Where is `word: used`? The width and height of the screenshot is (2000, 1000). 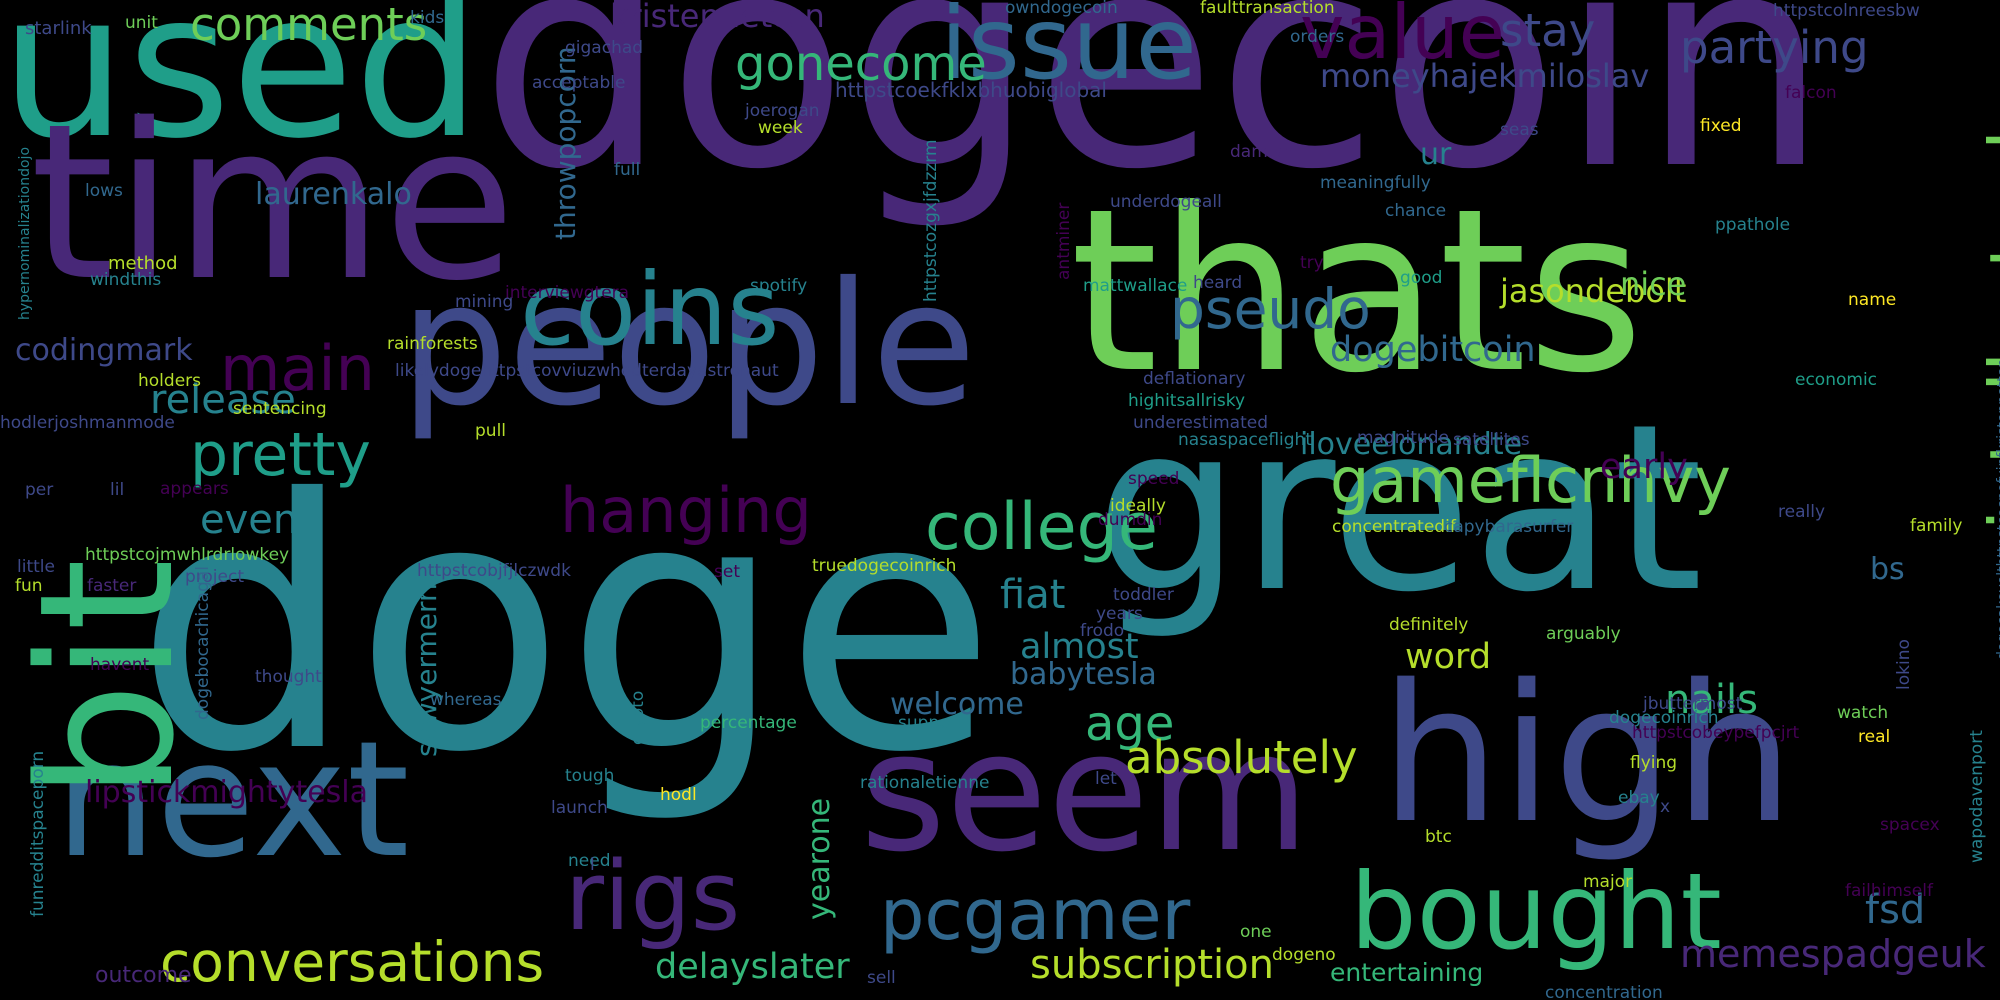
word: used is located at coordinates (240, 91).